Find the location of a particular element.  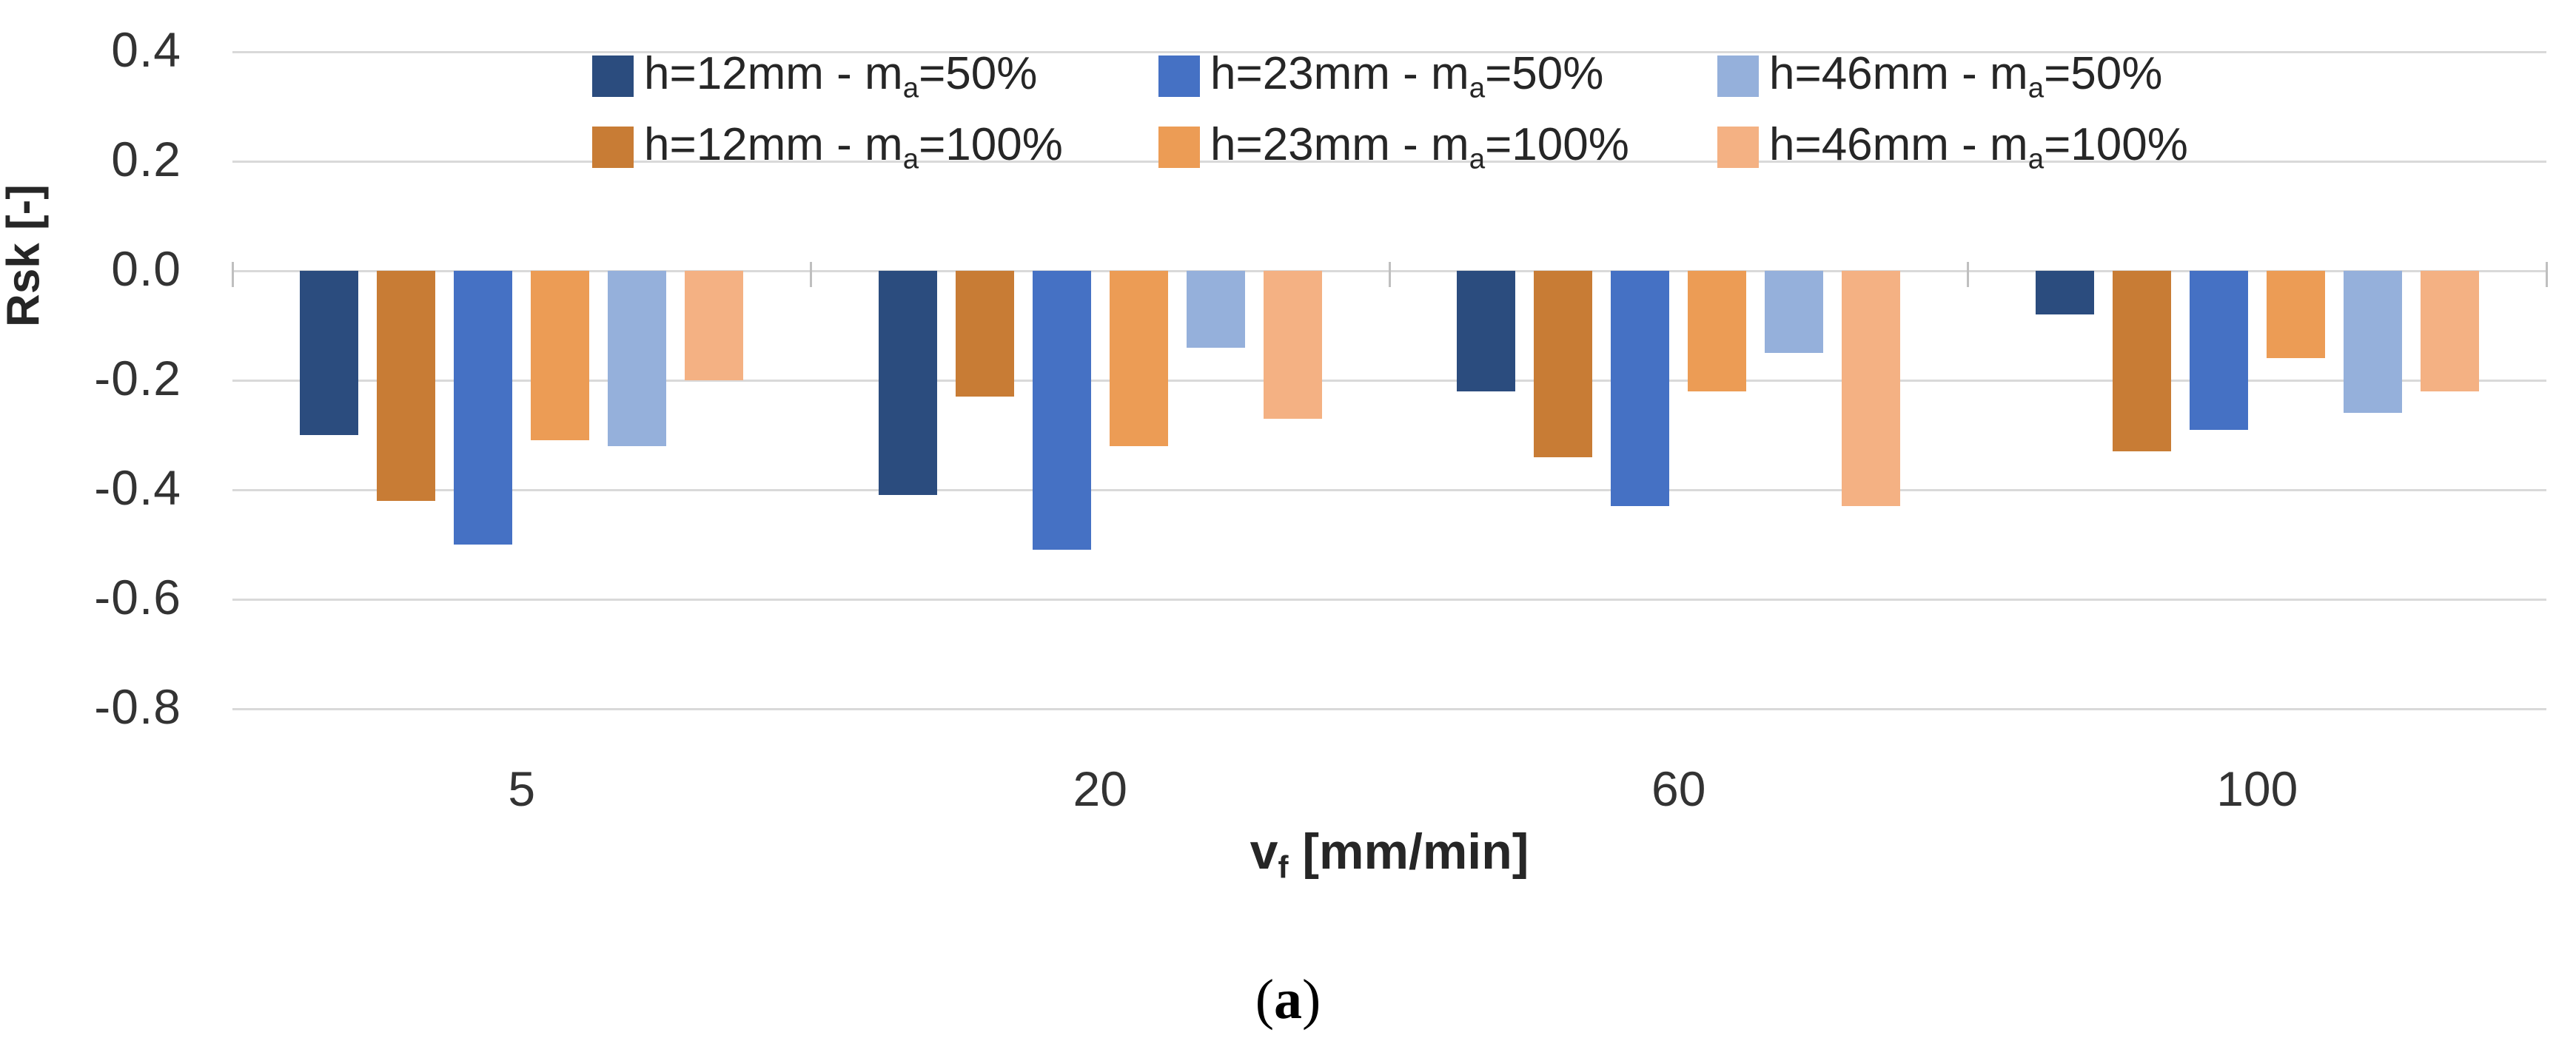

legend-label-series3: h=12mm - ma=100% is located at coordinates (853, 147).